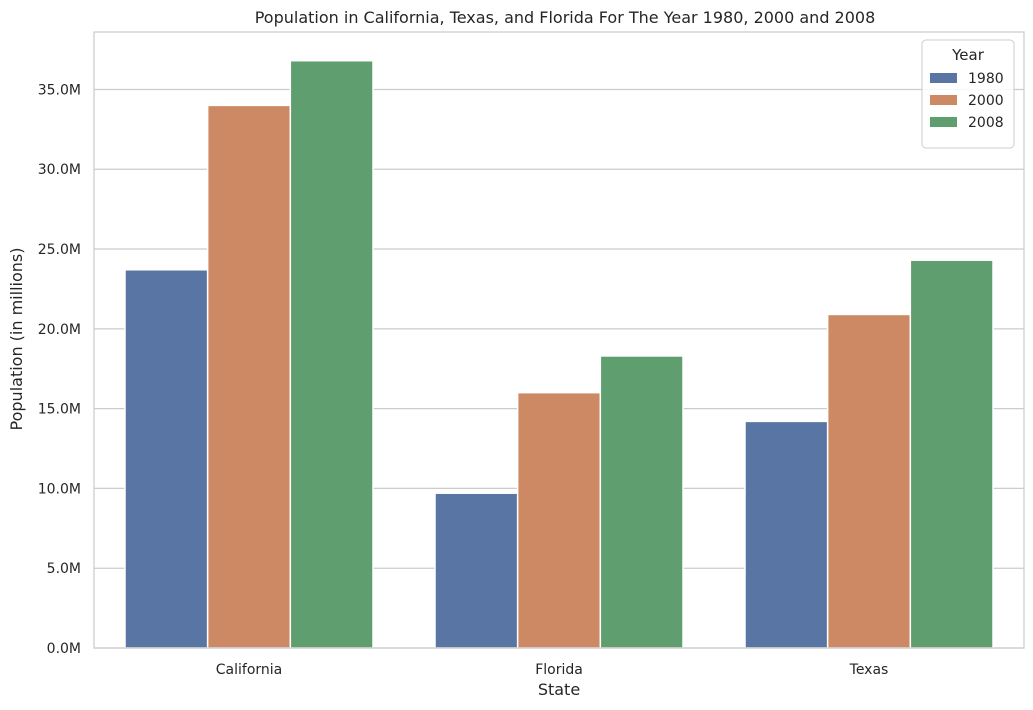 This screenshot has height=710, width=1033. I want to click on x-tick-label: Florida, so click(559, 670).